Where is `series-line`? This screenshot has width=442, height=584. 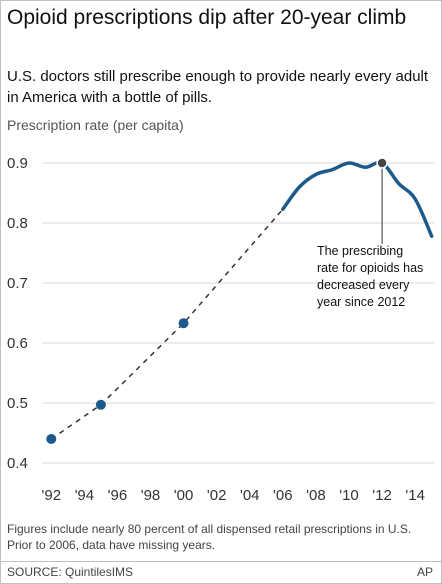
series-line is located at coordinates (357, 199).